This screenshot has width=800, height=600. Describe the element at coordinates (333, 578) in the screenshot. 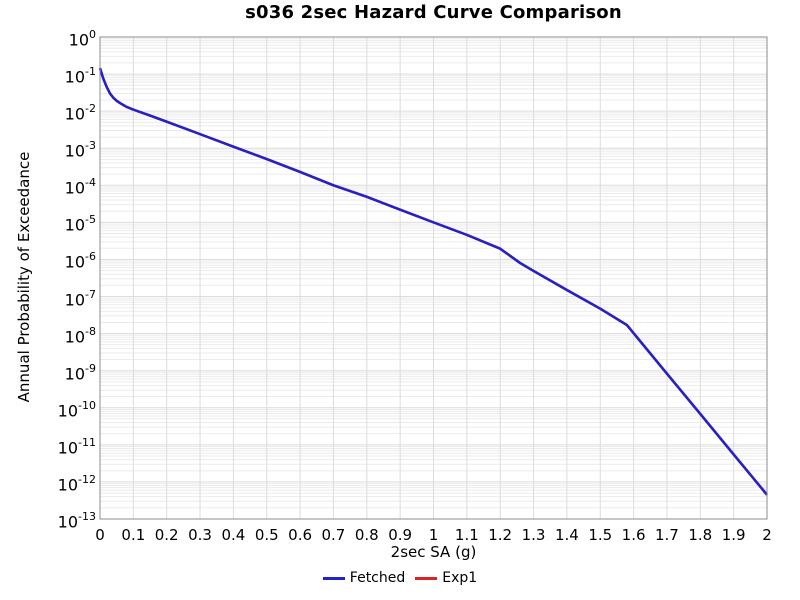

I see `fetched-line-swatch` at that location.